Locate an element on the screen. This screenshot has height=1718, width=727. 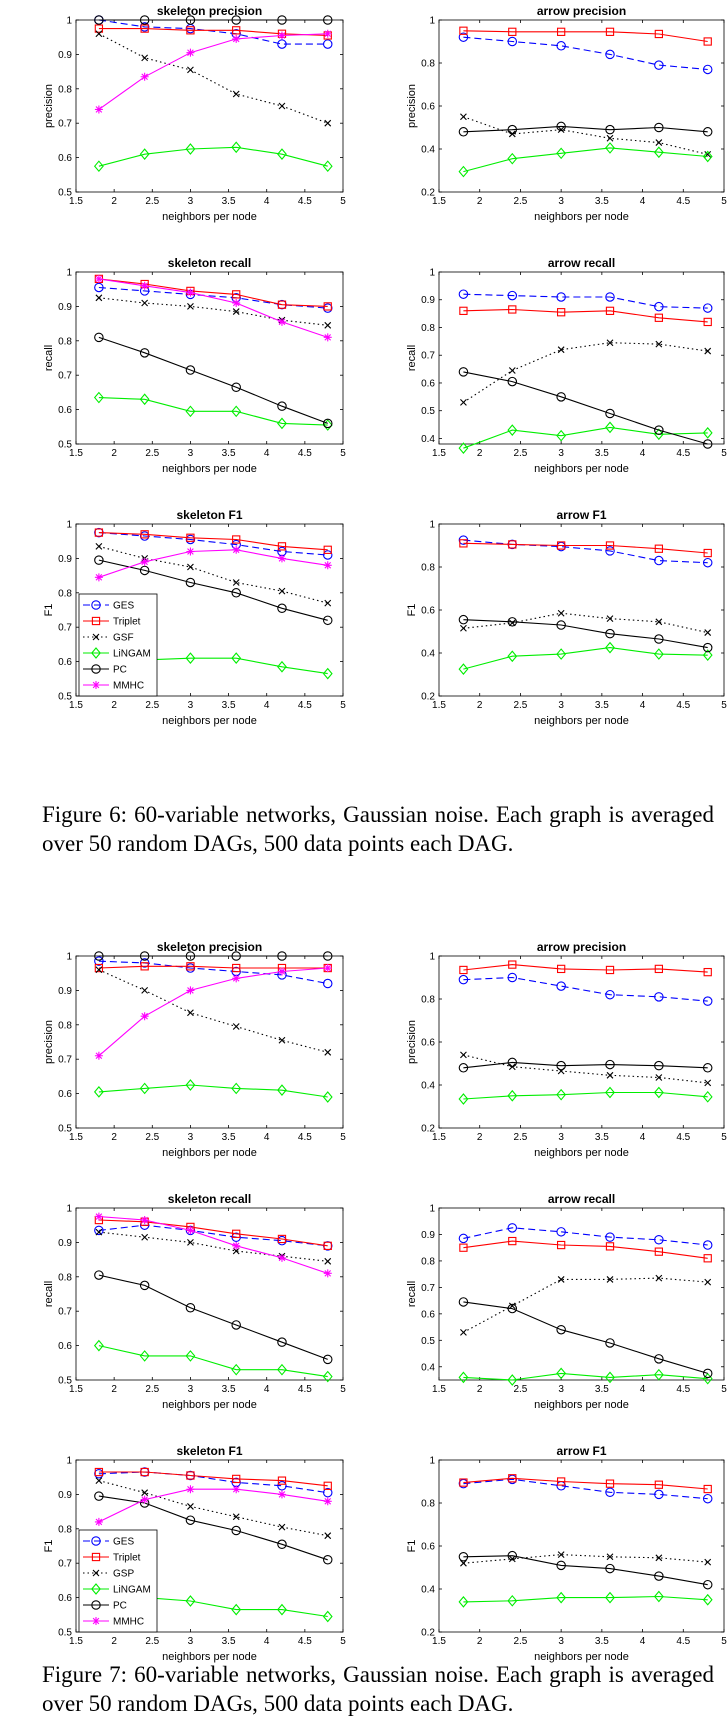
legend-label-ges: GES is located at coordinates (123, 606).